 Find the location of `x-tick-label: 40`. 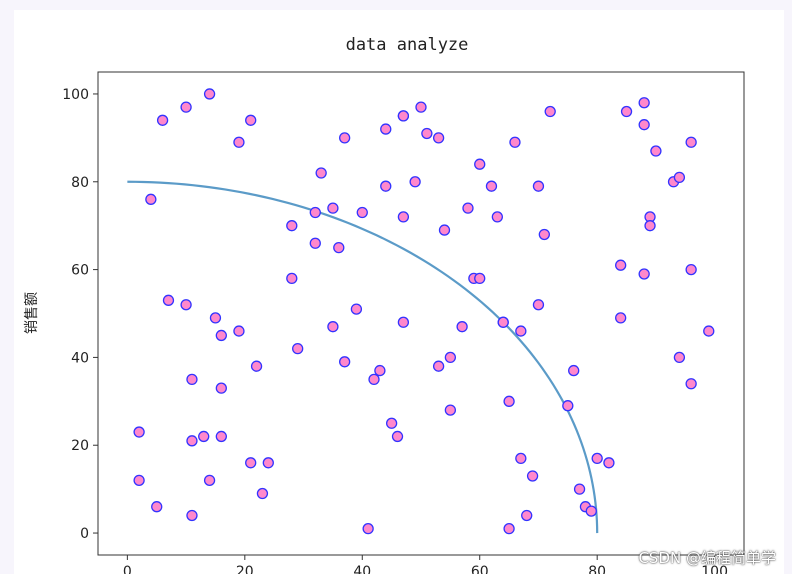

x-tick-label: 40 is located at coordinates (362, 569).